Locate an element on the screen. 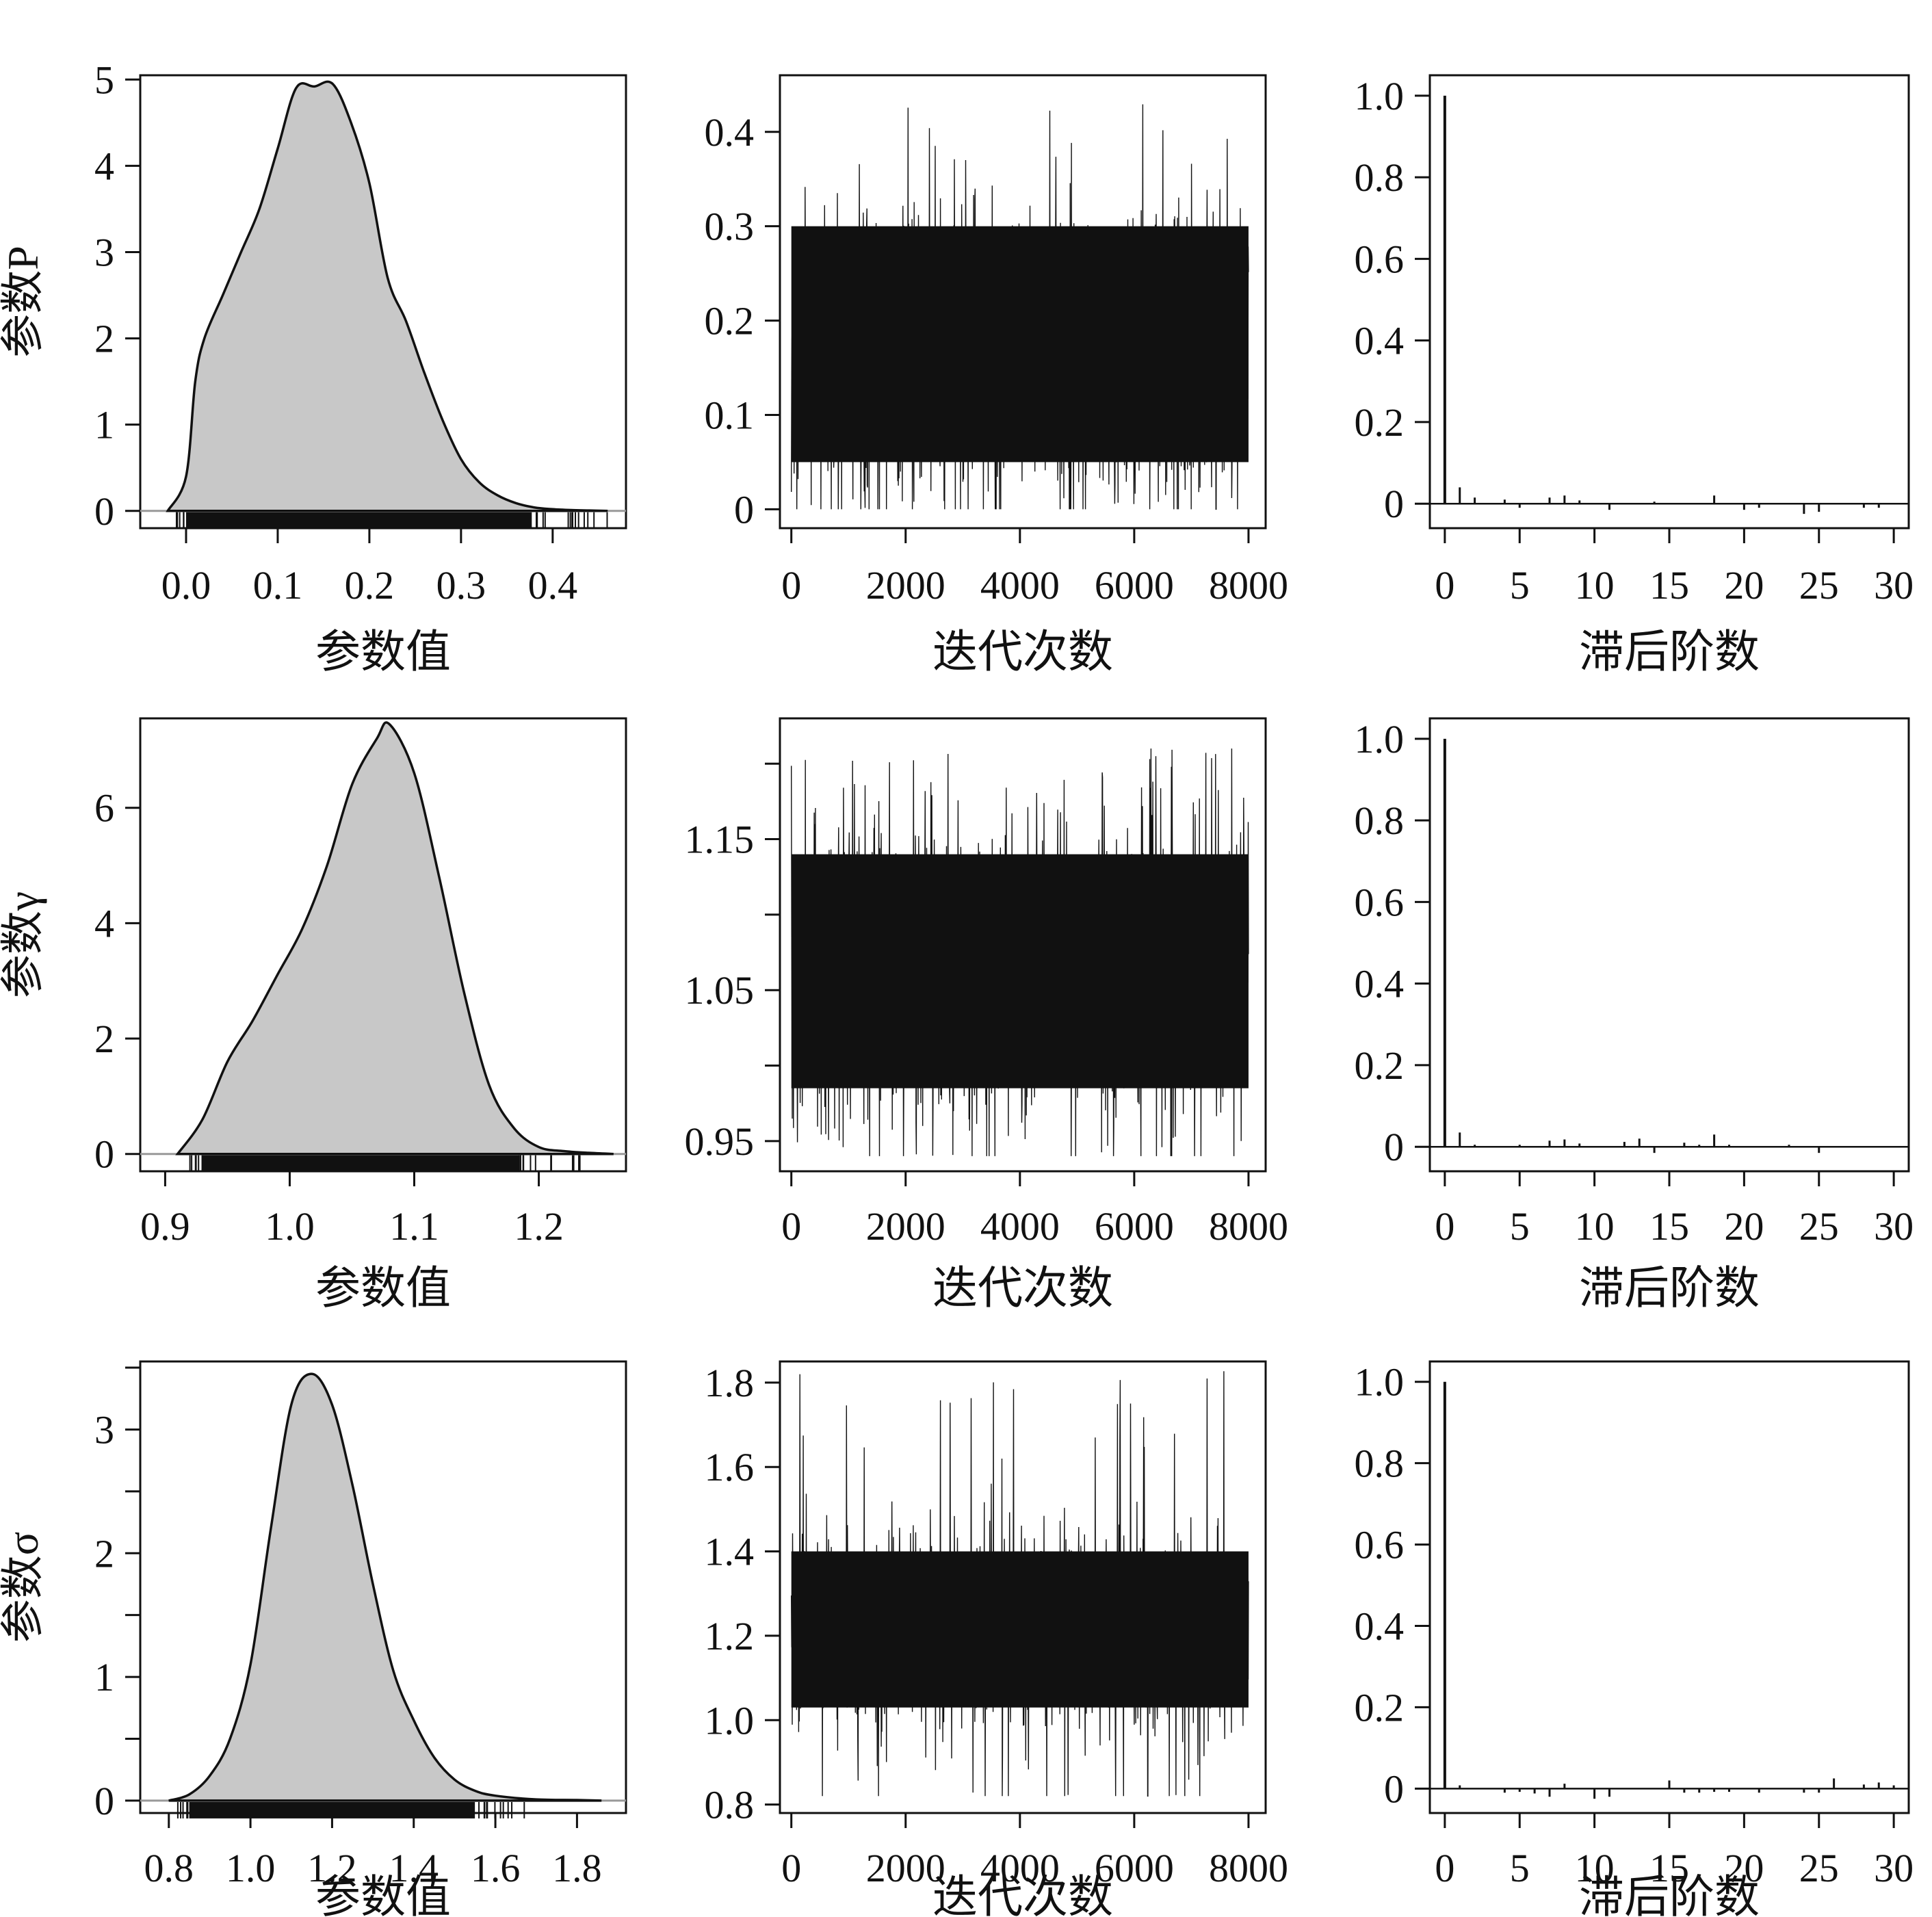 This screenshot has width=1932, height=1917. gamma-acf-panel: 0 0.2 0.4 0.6 0.8 1.0 0 5 10 15 20 25 30 滞后阶数 is located at coordinates (1635, 1015).